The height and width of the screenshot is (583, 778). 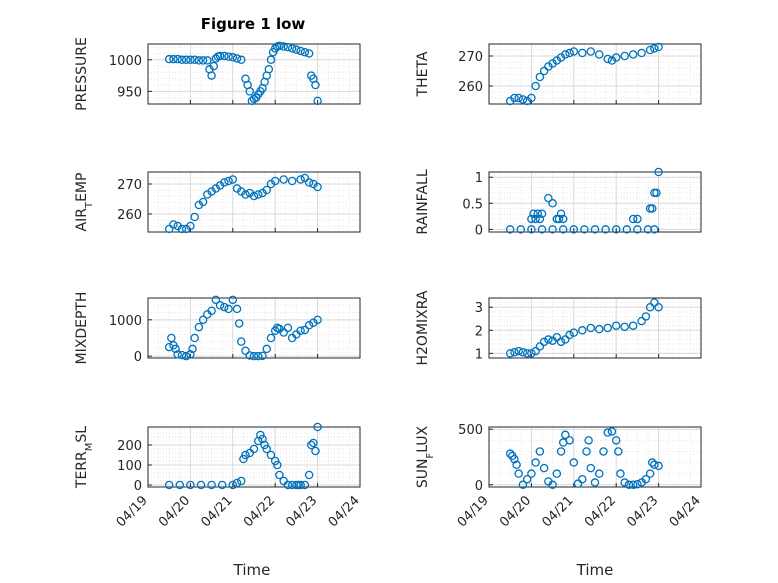 I want to click on y-tick-label: 1000, so click(x=125, y=61).